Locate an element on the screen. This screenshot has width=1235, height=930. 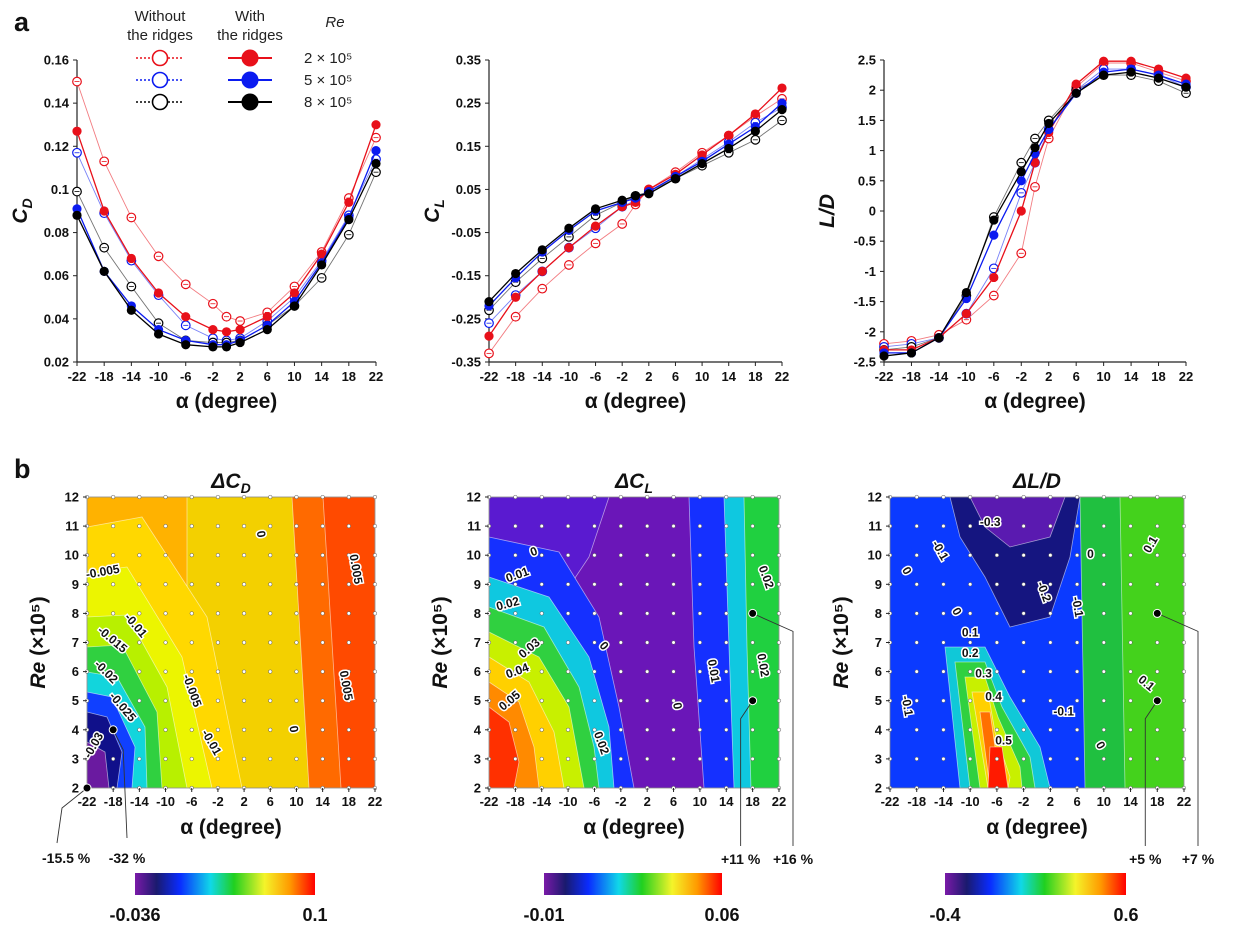
contour-label: -0.1 is located at coordinates (1063, 711).